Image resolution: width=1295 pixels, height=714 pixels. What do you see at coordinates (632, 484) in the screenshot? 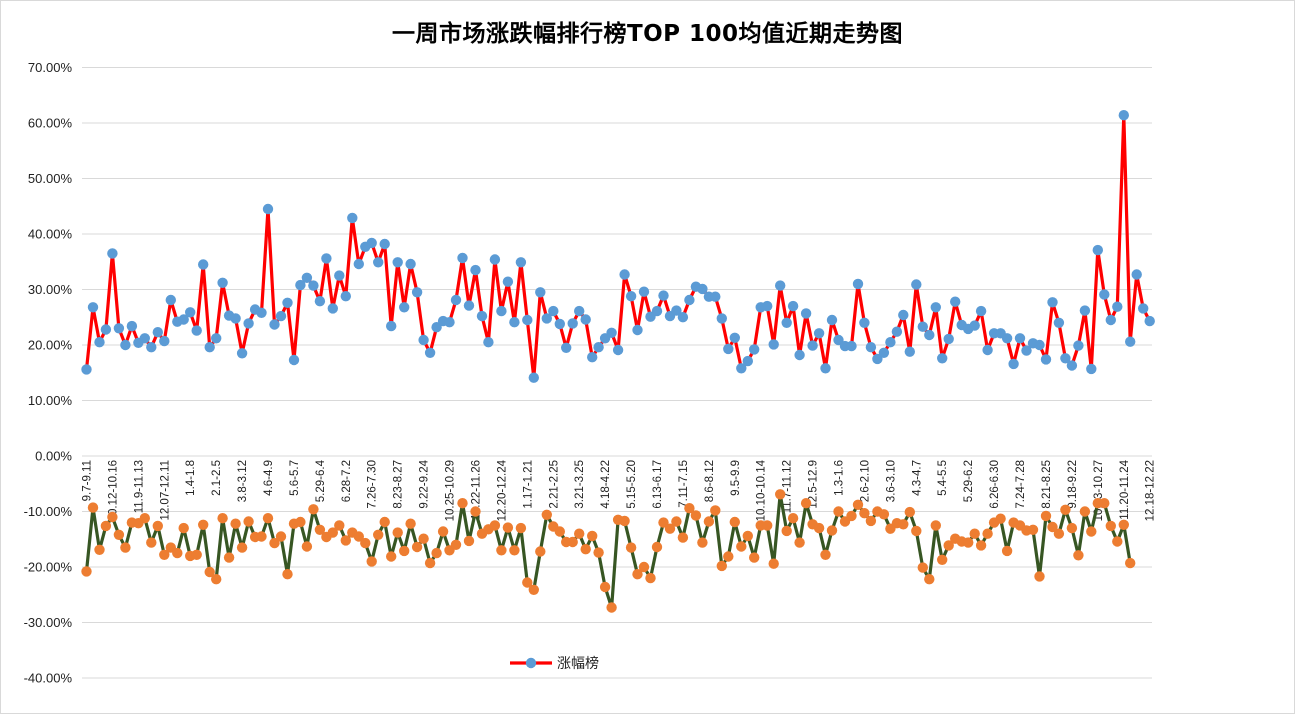
I see `x-tick-label: 5.15-5.20` at bounding box center [632, 484].